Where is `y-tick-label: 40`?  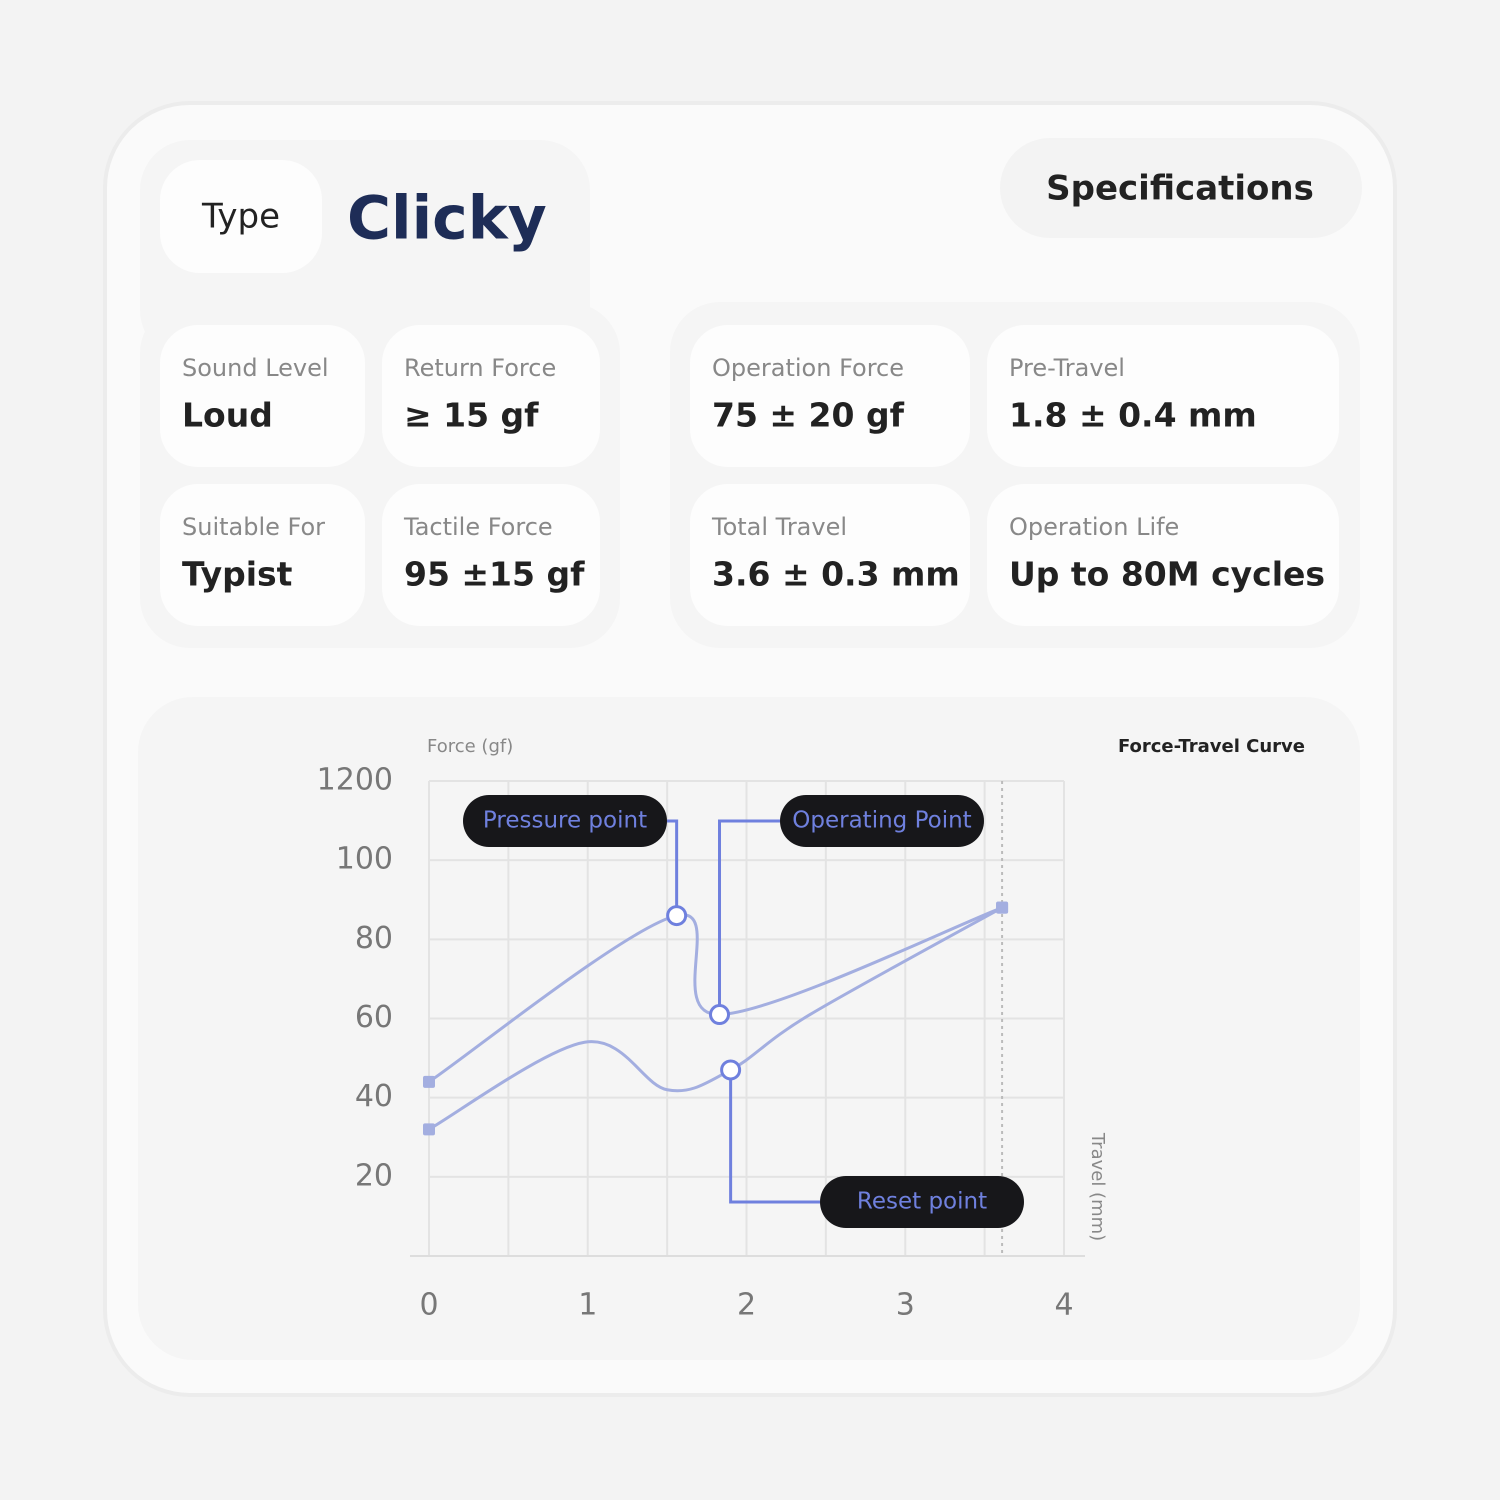 y-tick-label: 40 is located at coordinates (374, 1096).